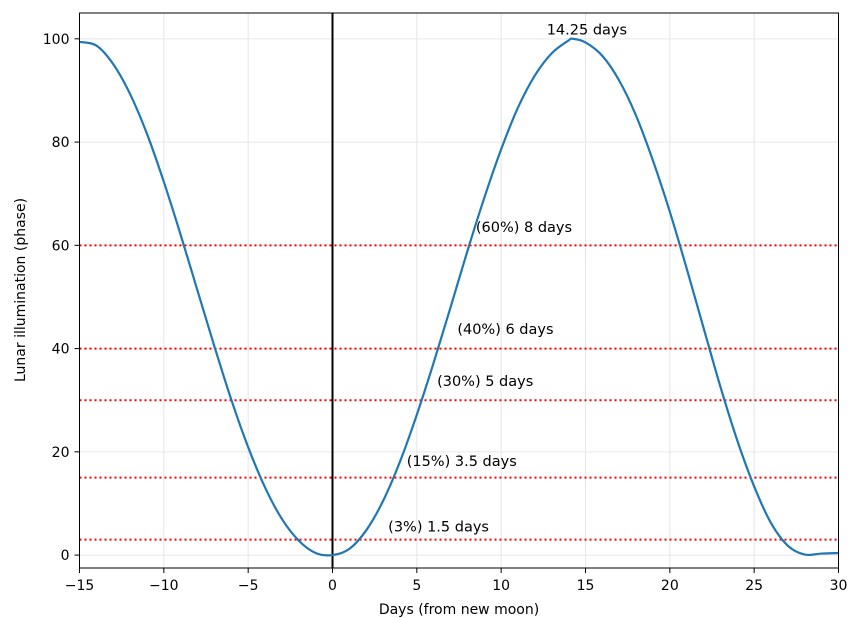 Image resolution: width=851 pixels, height=618 pixels. What do you see at coordinates (524, 228) in the screenshot?
I see `annotation-label: (60%) 8 days` at bounding box center [524, 228].